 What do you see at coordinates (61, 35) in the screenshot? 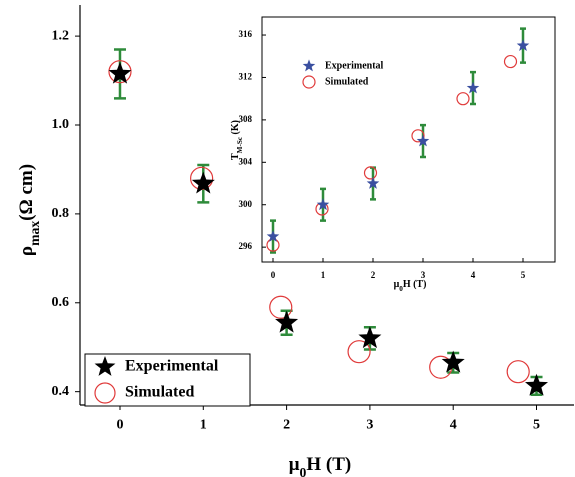
I see `y-tick-label: 1.2` at bounding box center [61, 35].